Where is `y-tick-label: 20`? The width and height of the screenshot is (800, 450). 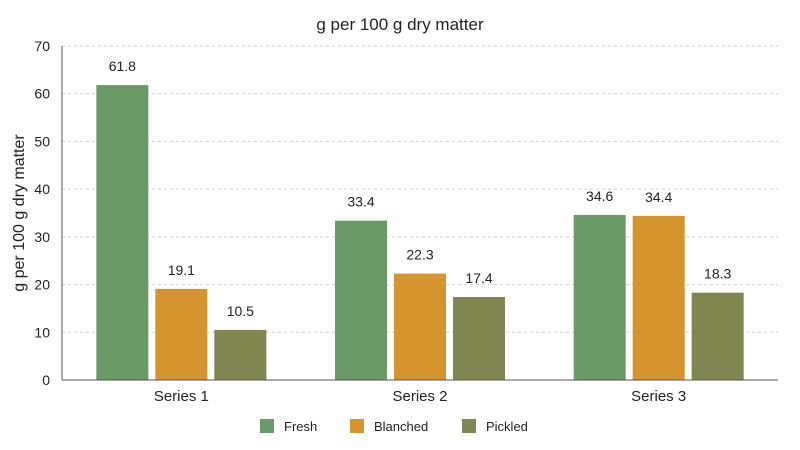
y-tick-label: 20 is located at coordinates (42, 285).